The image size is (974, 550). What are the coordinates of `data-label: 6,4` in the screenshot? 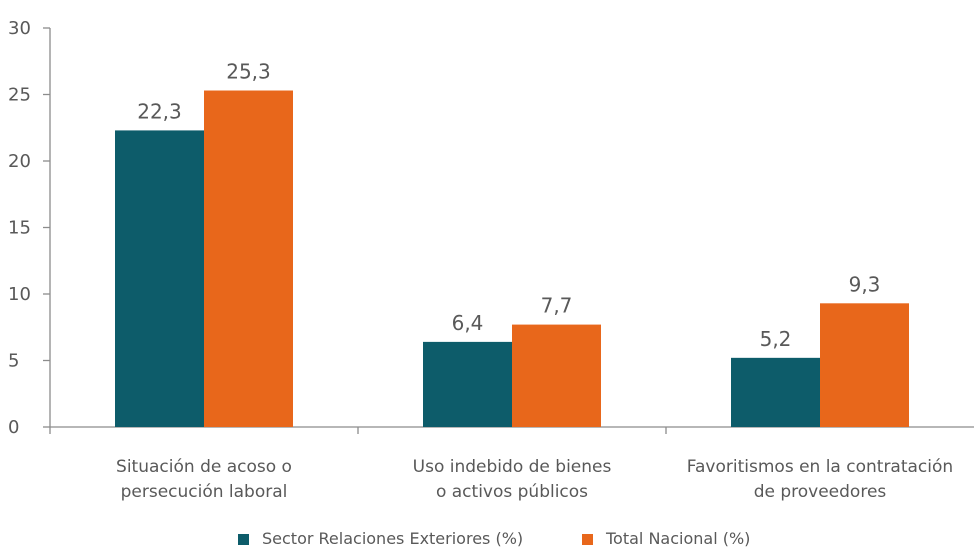 It's located at (468, 323).